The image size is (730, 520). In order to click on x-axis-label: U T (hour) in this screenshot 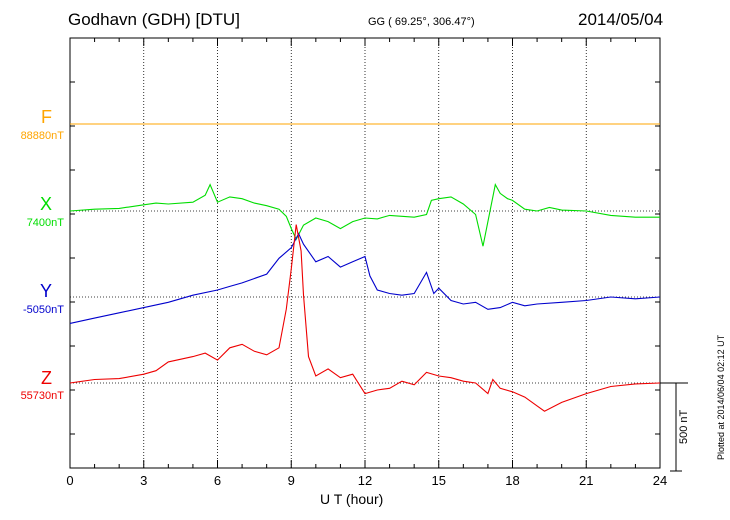, I will do `click(352, 499)`.